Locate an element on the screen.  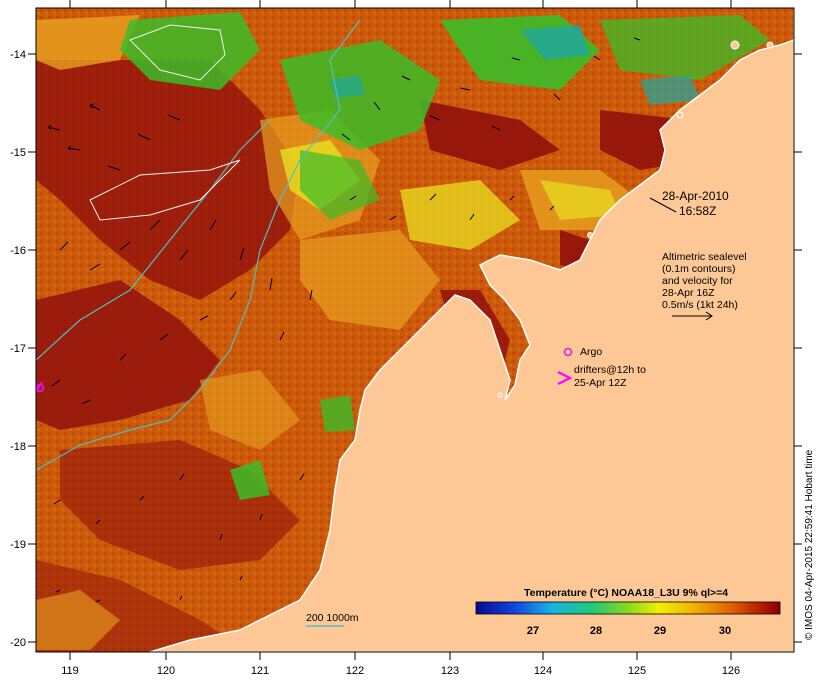
sealevel-contours is located at coordinates (165, 122).